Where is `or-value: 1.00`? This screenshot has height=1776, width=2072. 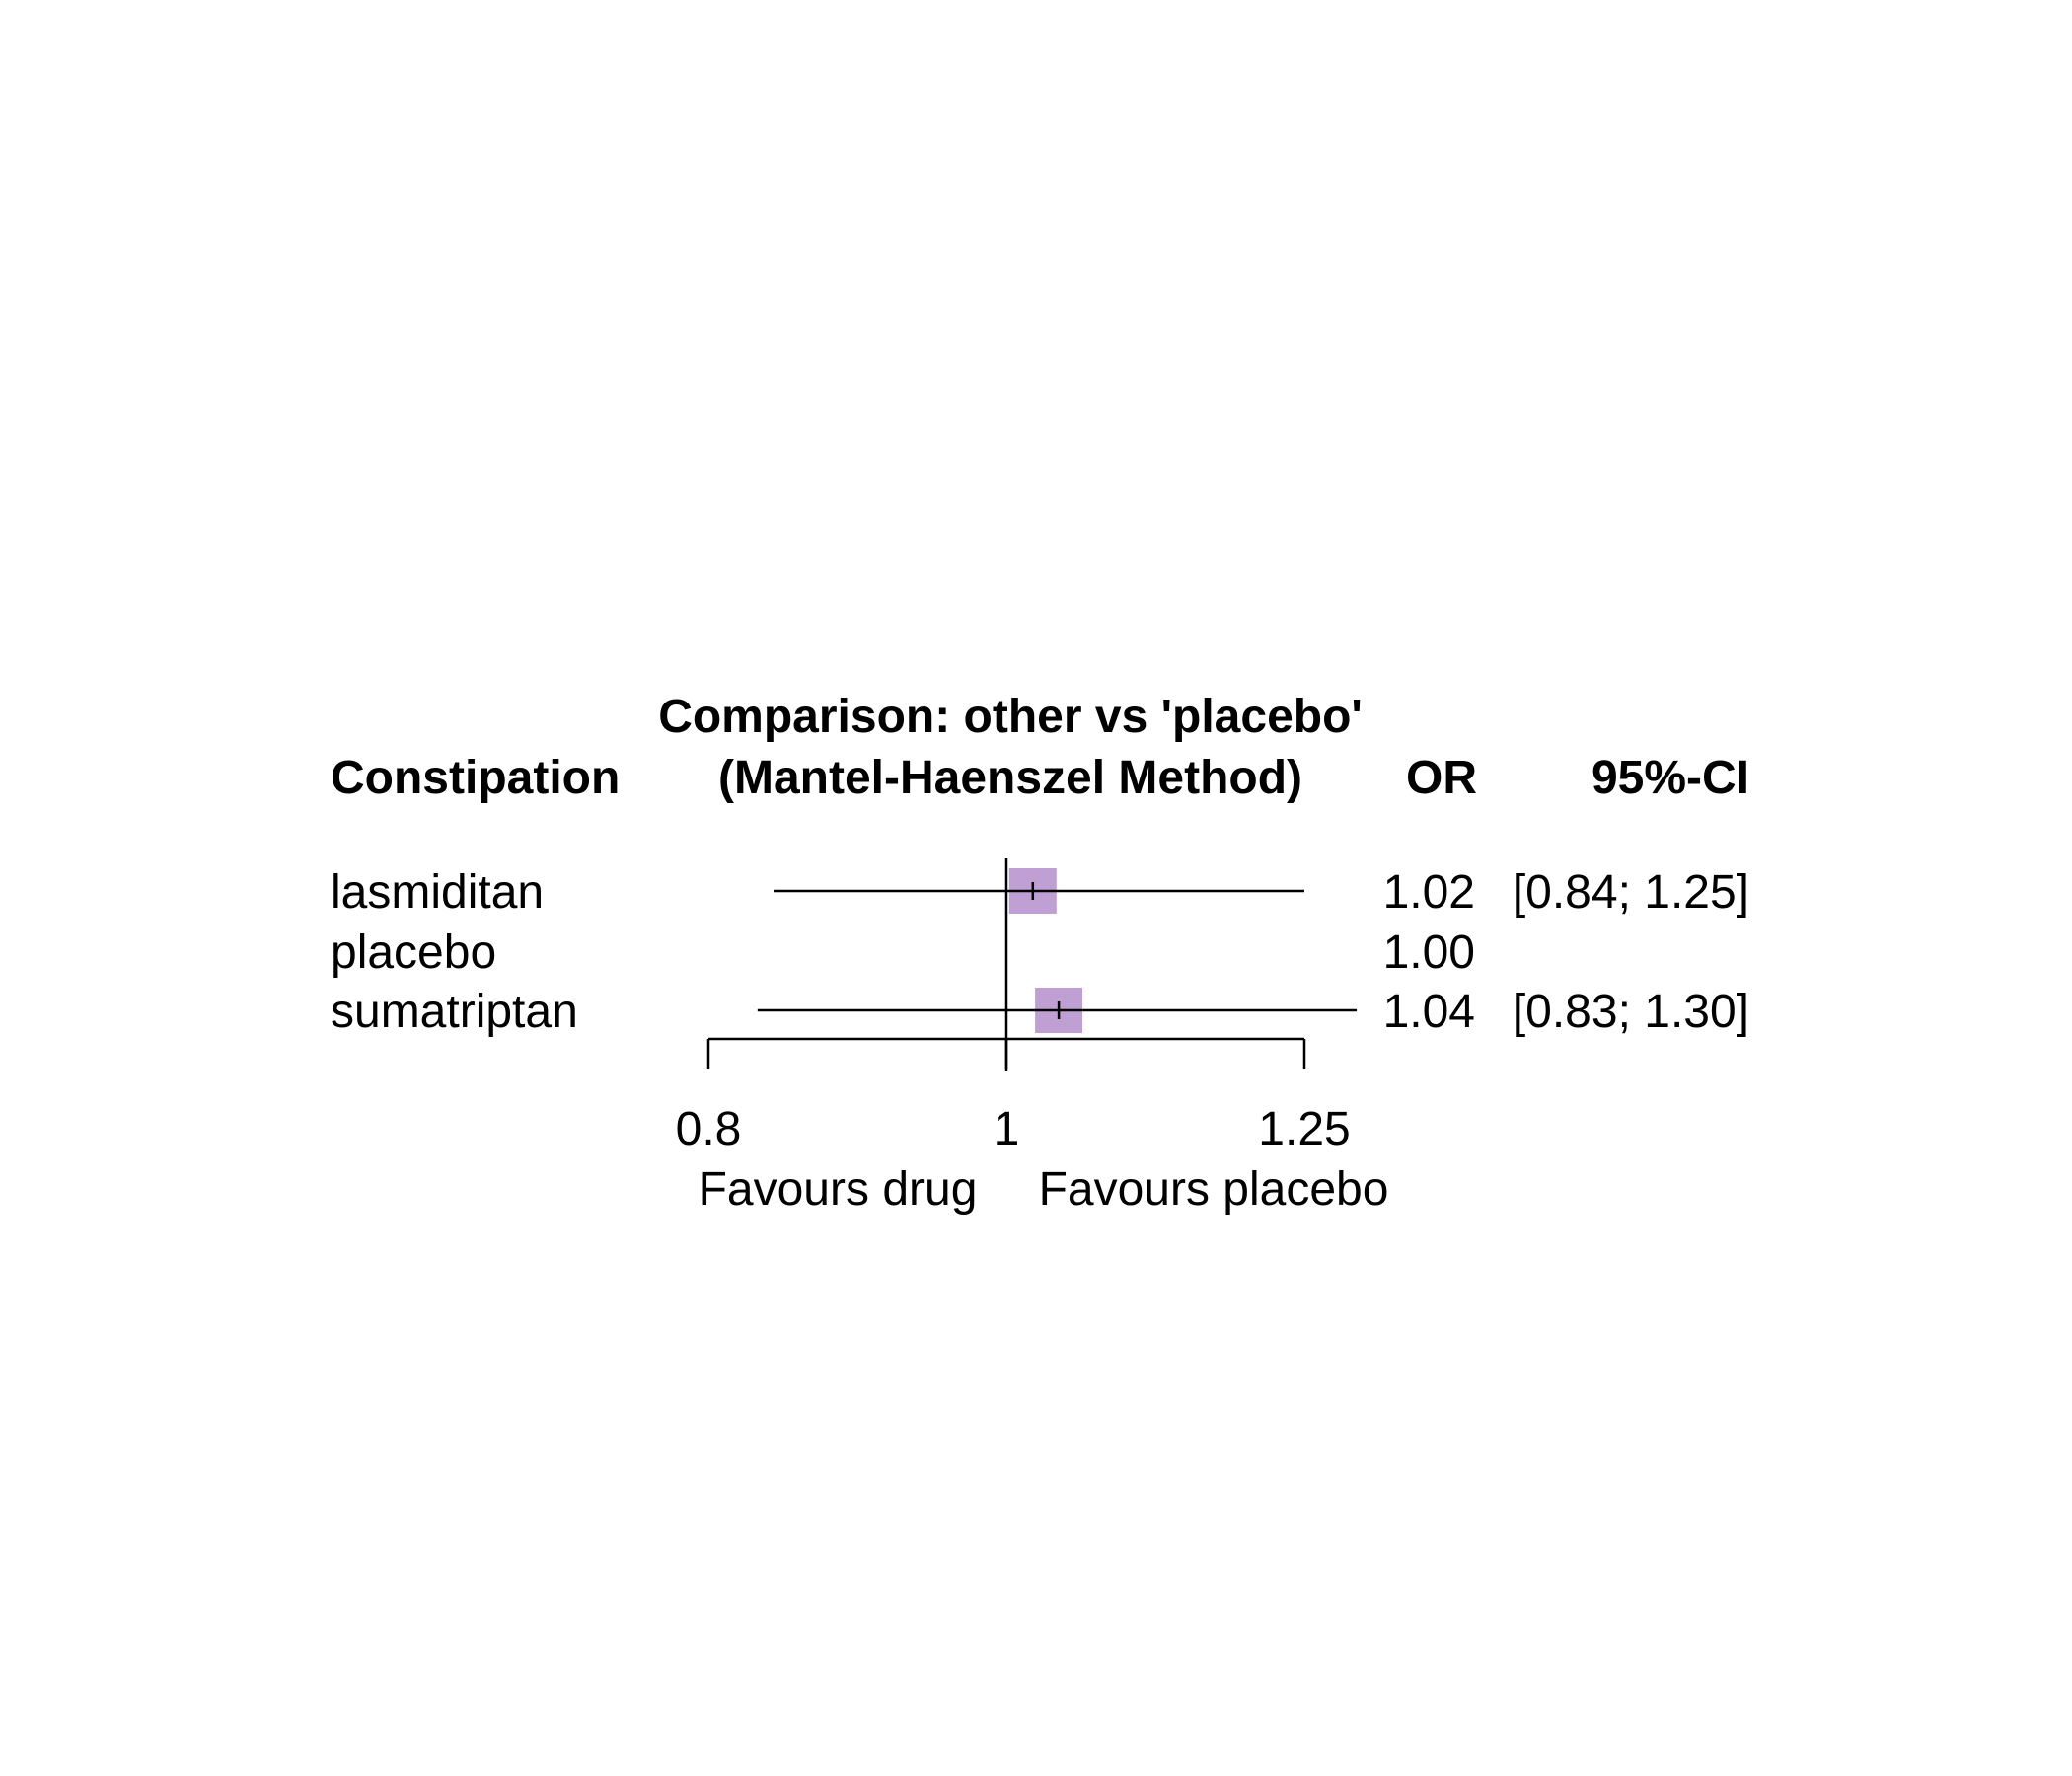 or-value: 1.00 is located at coordinates (1429, 953).